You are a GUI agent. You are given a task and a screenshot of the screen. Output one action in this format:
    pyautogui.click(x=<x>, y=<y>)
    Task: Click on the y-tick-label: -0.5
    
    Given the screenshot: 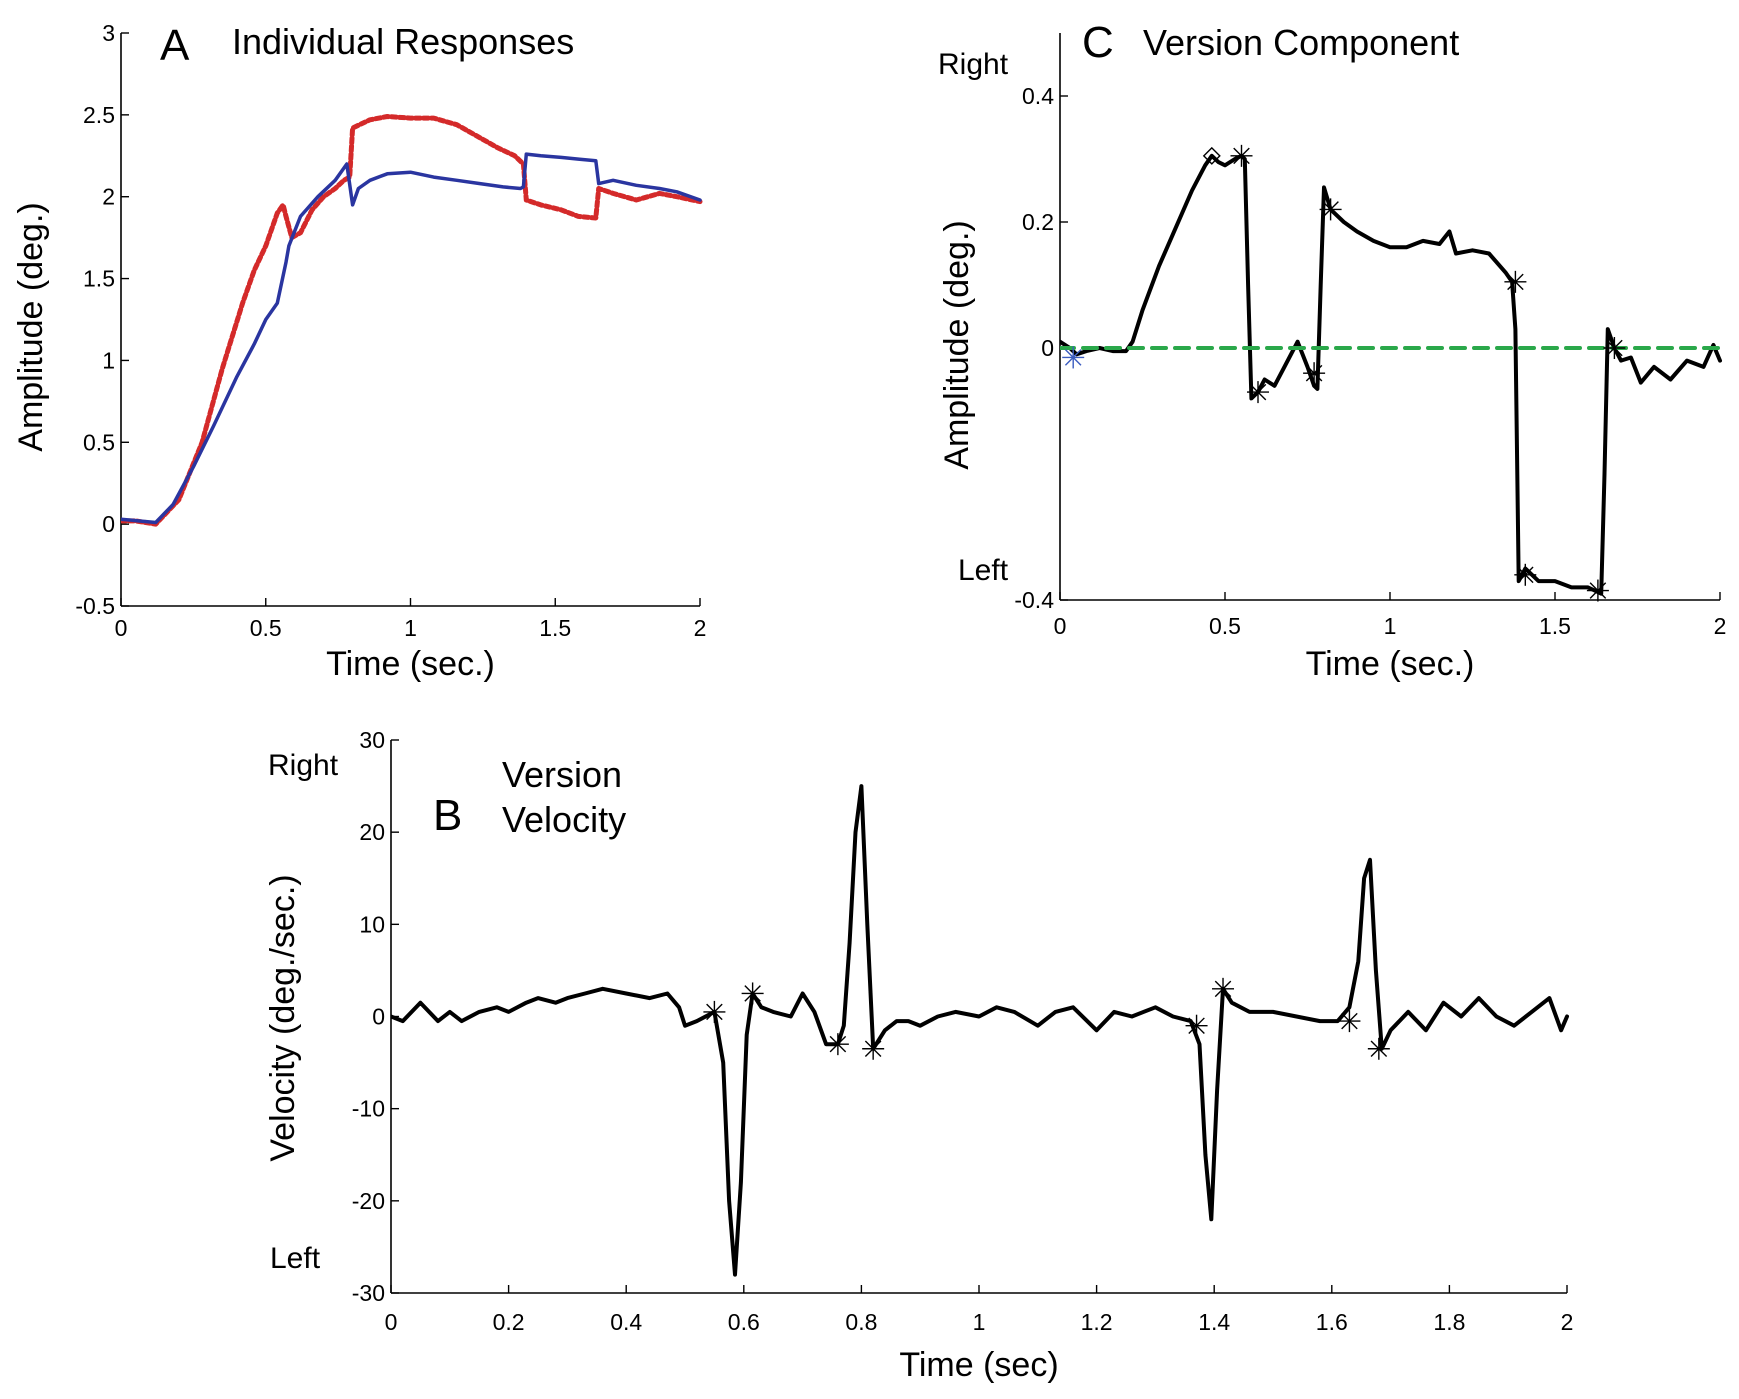 What is the action you would take?
    pyautogui.click(x=95, y=606)
    